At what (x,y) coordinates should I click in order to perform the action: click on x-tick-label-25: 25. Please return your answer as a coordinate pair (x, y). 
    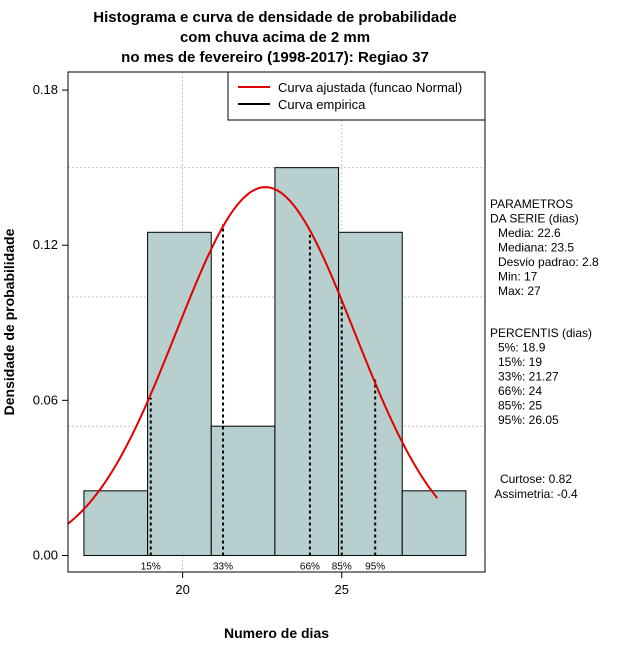
    Looking at the image, I should click on (342, 589).